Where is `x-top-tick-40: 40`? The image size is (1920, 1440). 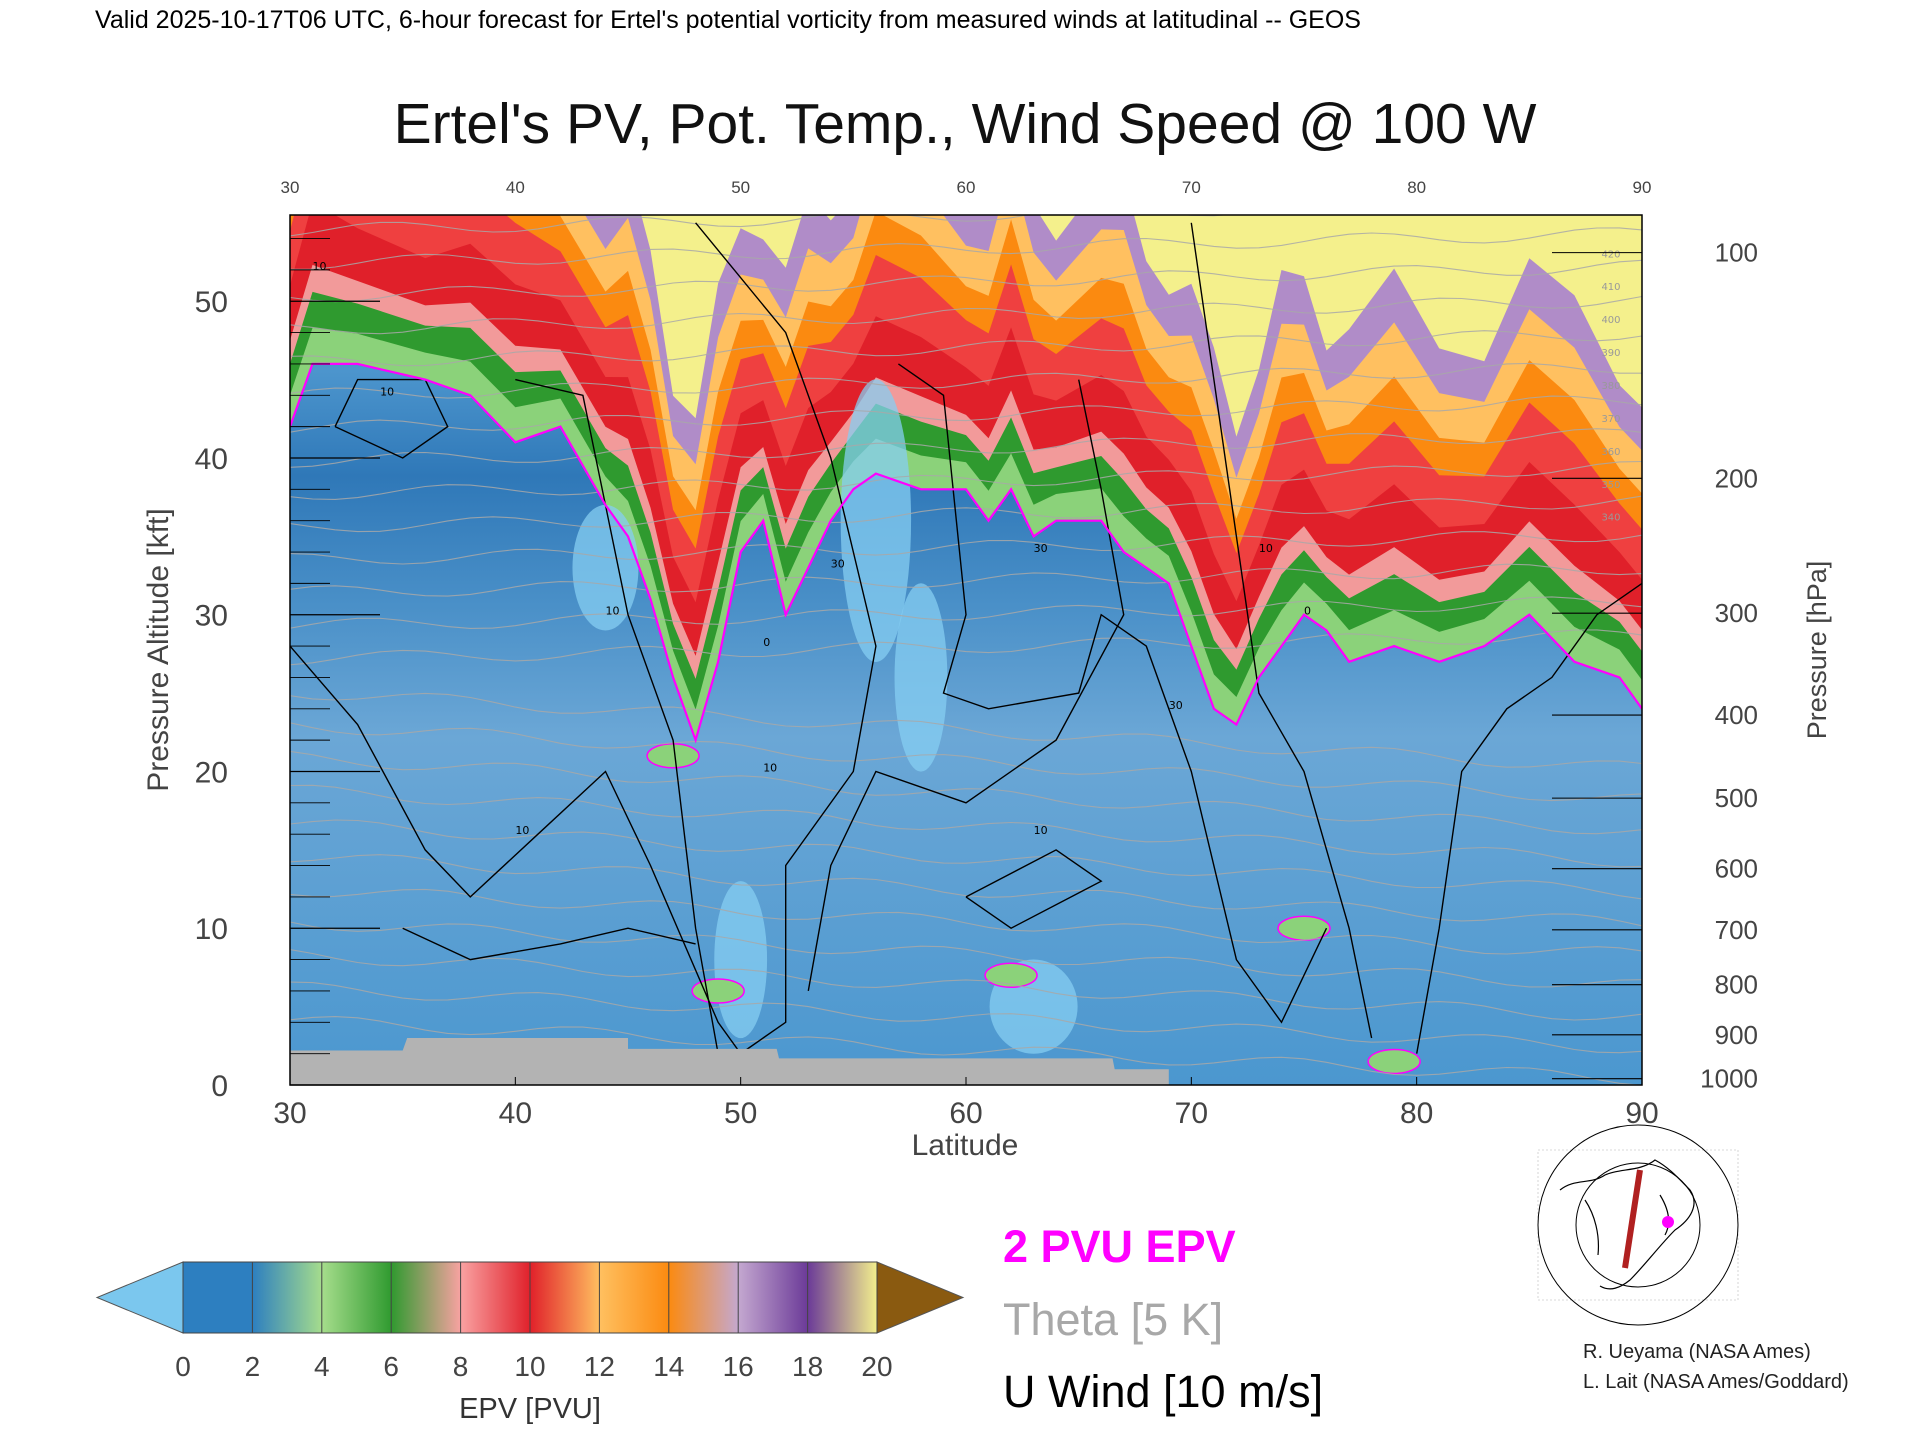
x-top-tick-40: 40 is located at coordinates (515, 187).